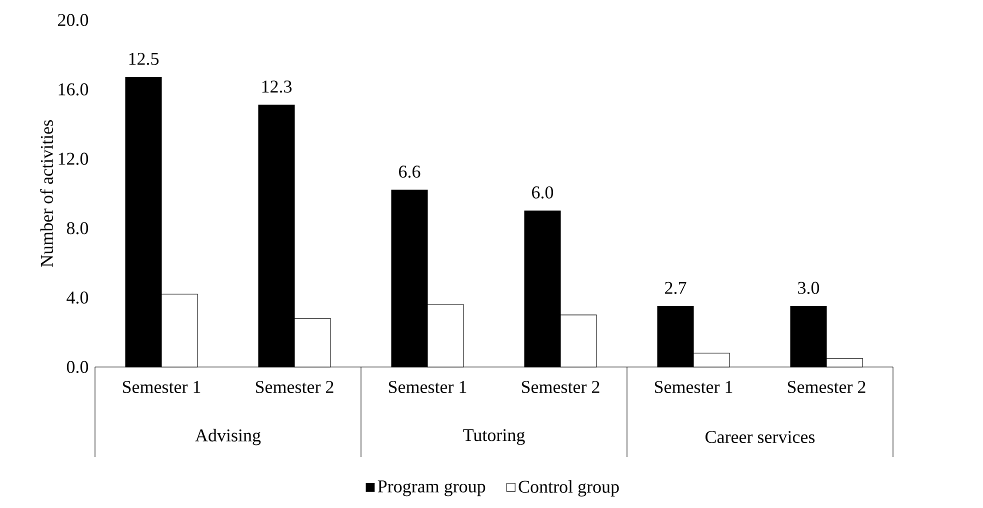  Describe the element at coordinates (675, 288) in the screenshot. I see `annotation: 2.7` at that location.